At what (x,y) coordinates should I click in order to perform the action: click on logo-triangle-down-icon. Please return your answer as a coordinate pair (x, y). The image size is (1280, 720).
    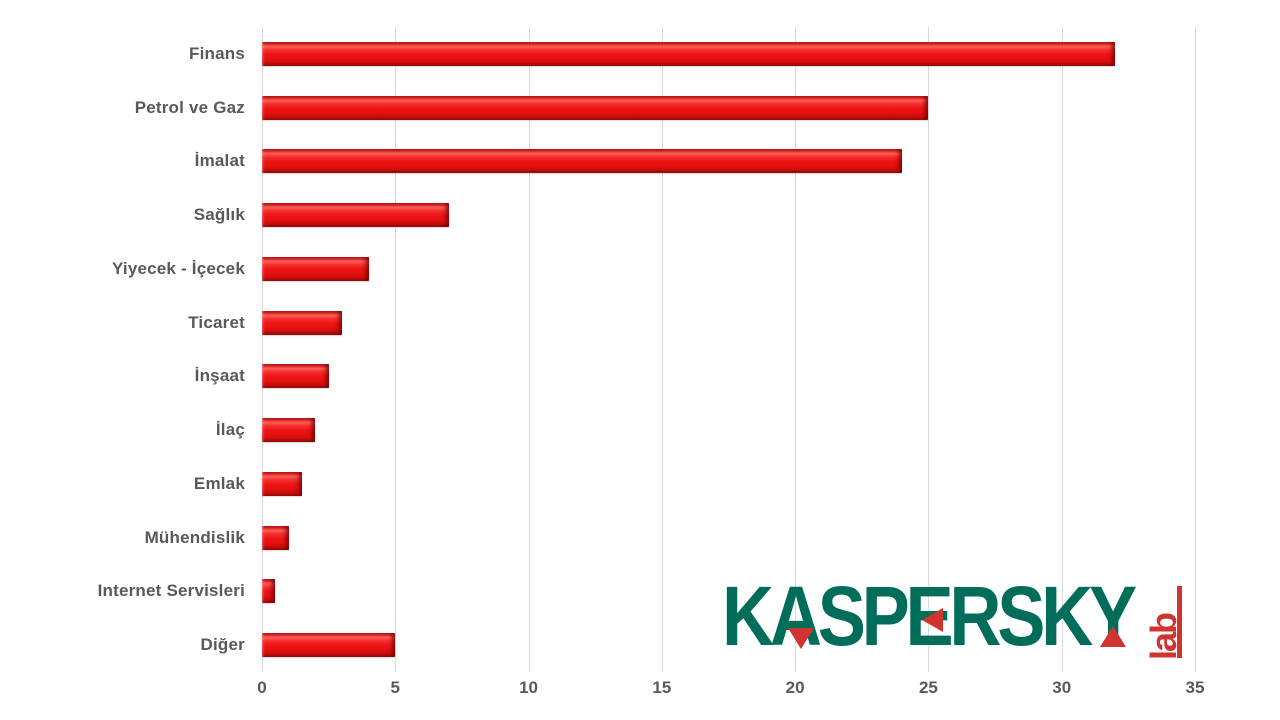
    Looking at the image, I should click on (801, 638).